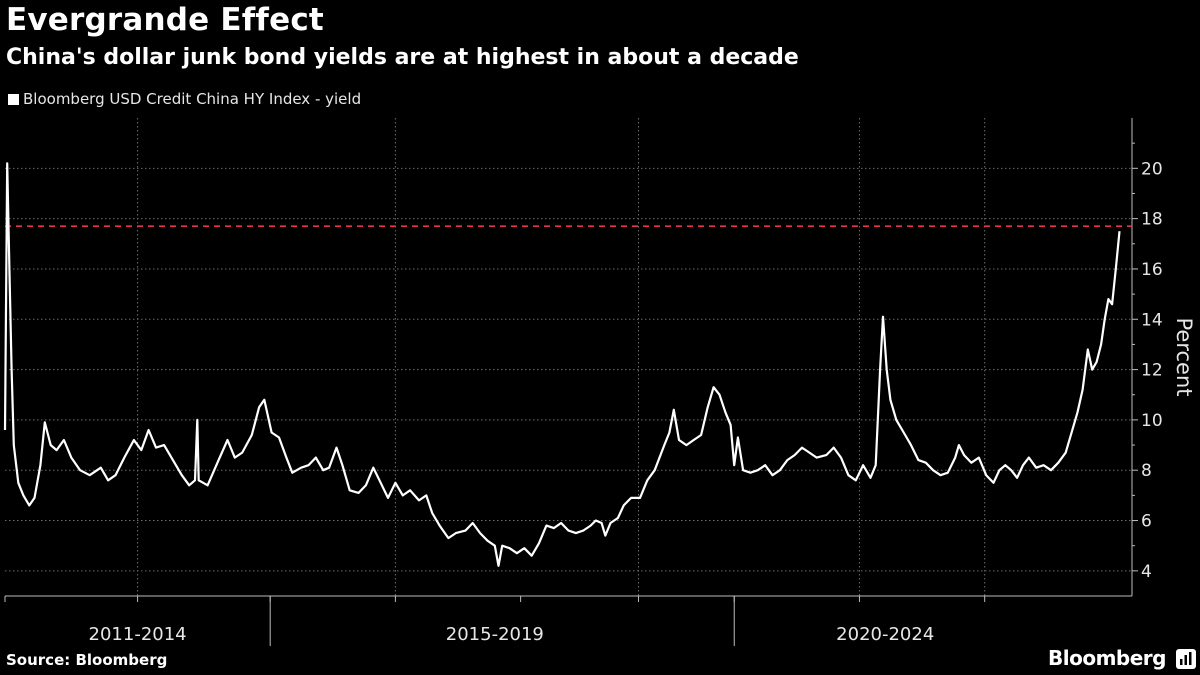  Describe the element at coordinates (165, 20) in the screenshot. I see `chart-title: Evergrande Effect` at that location.